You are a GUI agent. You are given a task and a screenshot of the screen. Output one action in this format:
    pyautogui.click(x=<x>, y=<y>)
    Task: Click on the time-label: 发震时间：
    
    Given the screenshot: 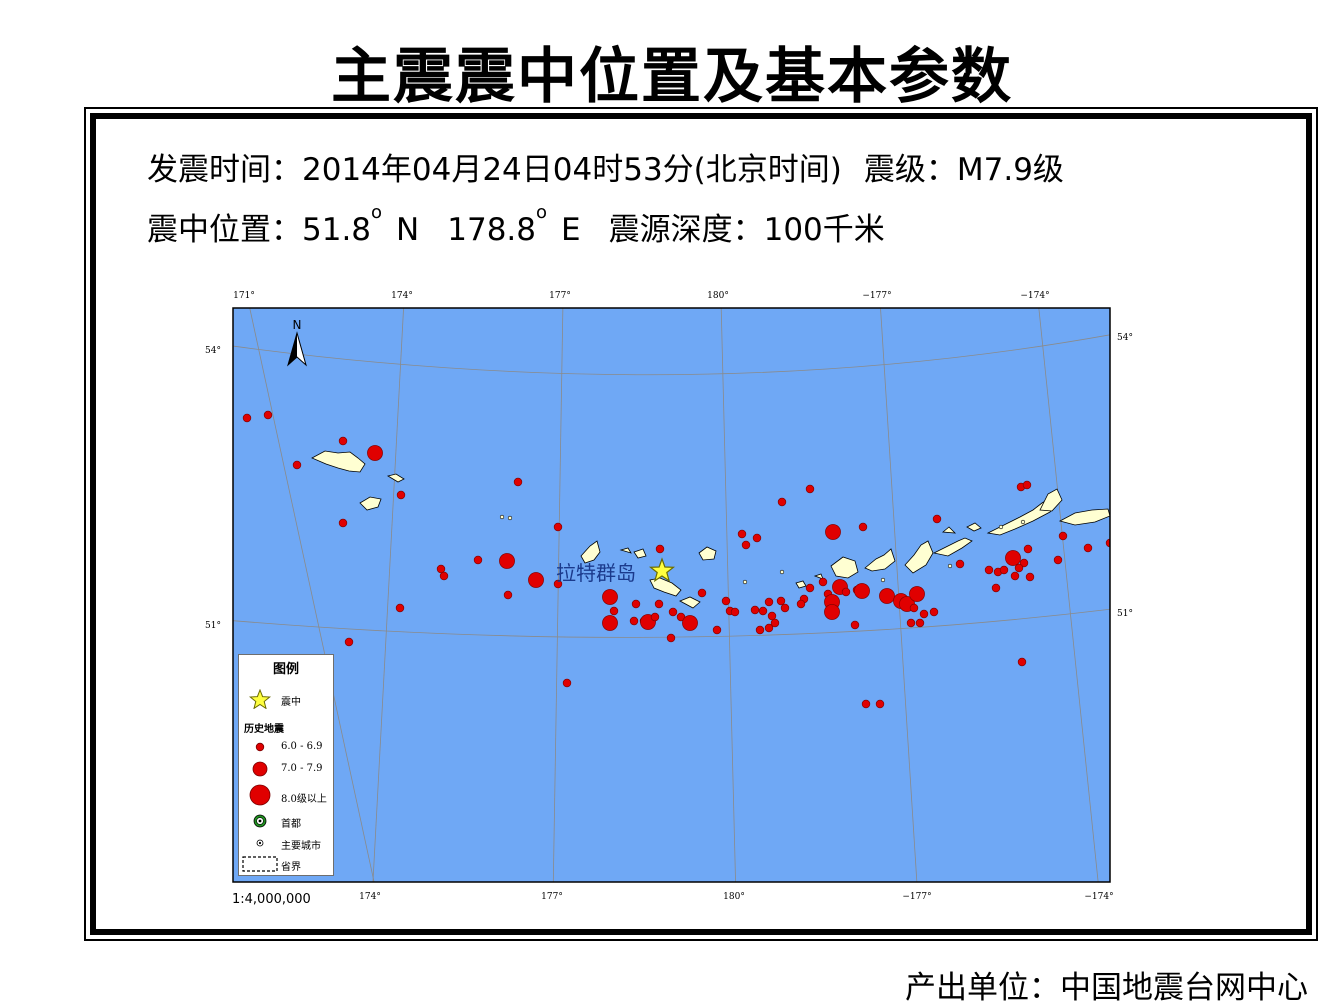 What is the action you would take?
    pyautogui.click(x=224, y=170)
    